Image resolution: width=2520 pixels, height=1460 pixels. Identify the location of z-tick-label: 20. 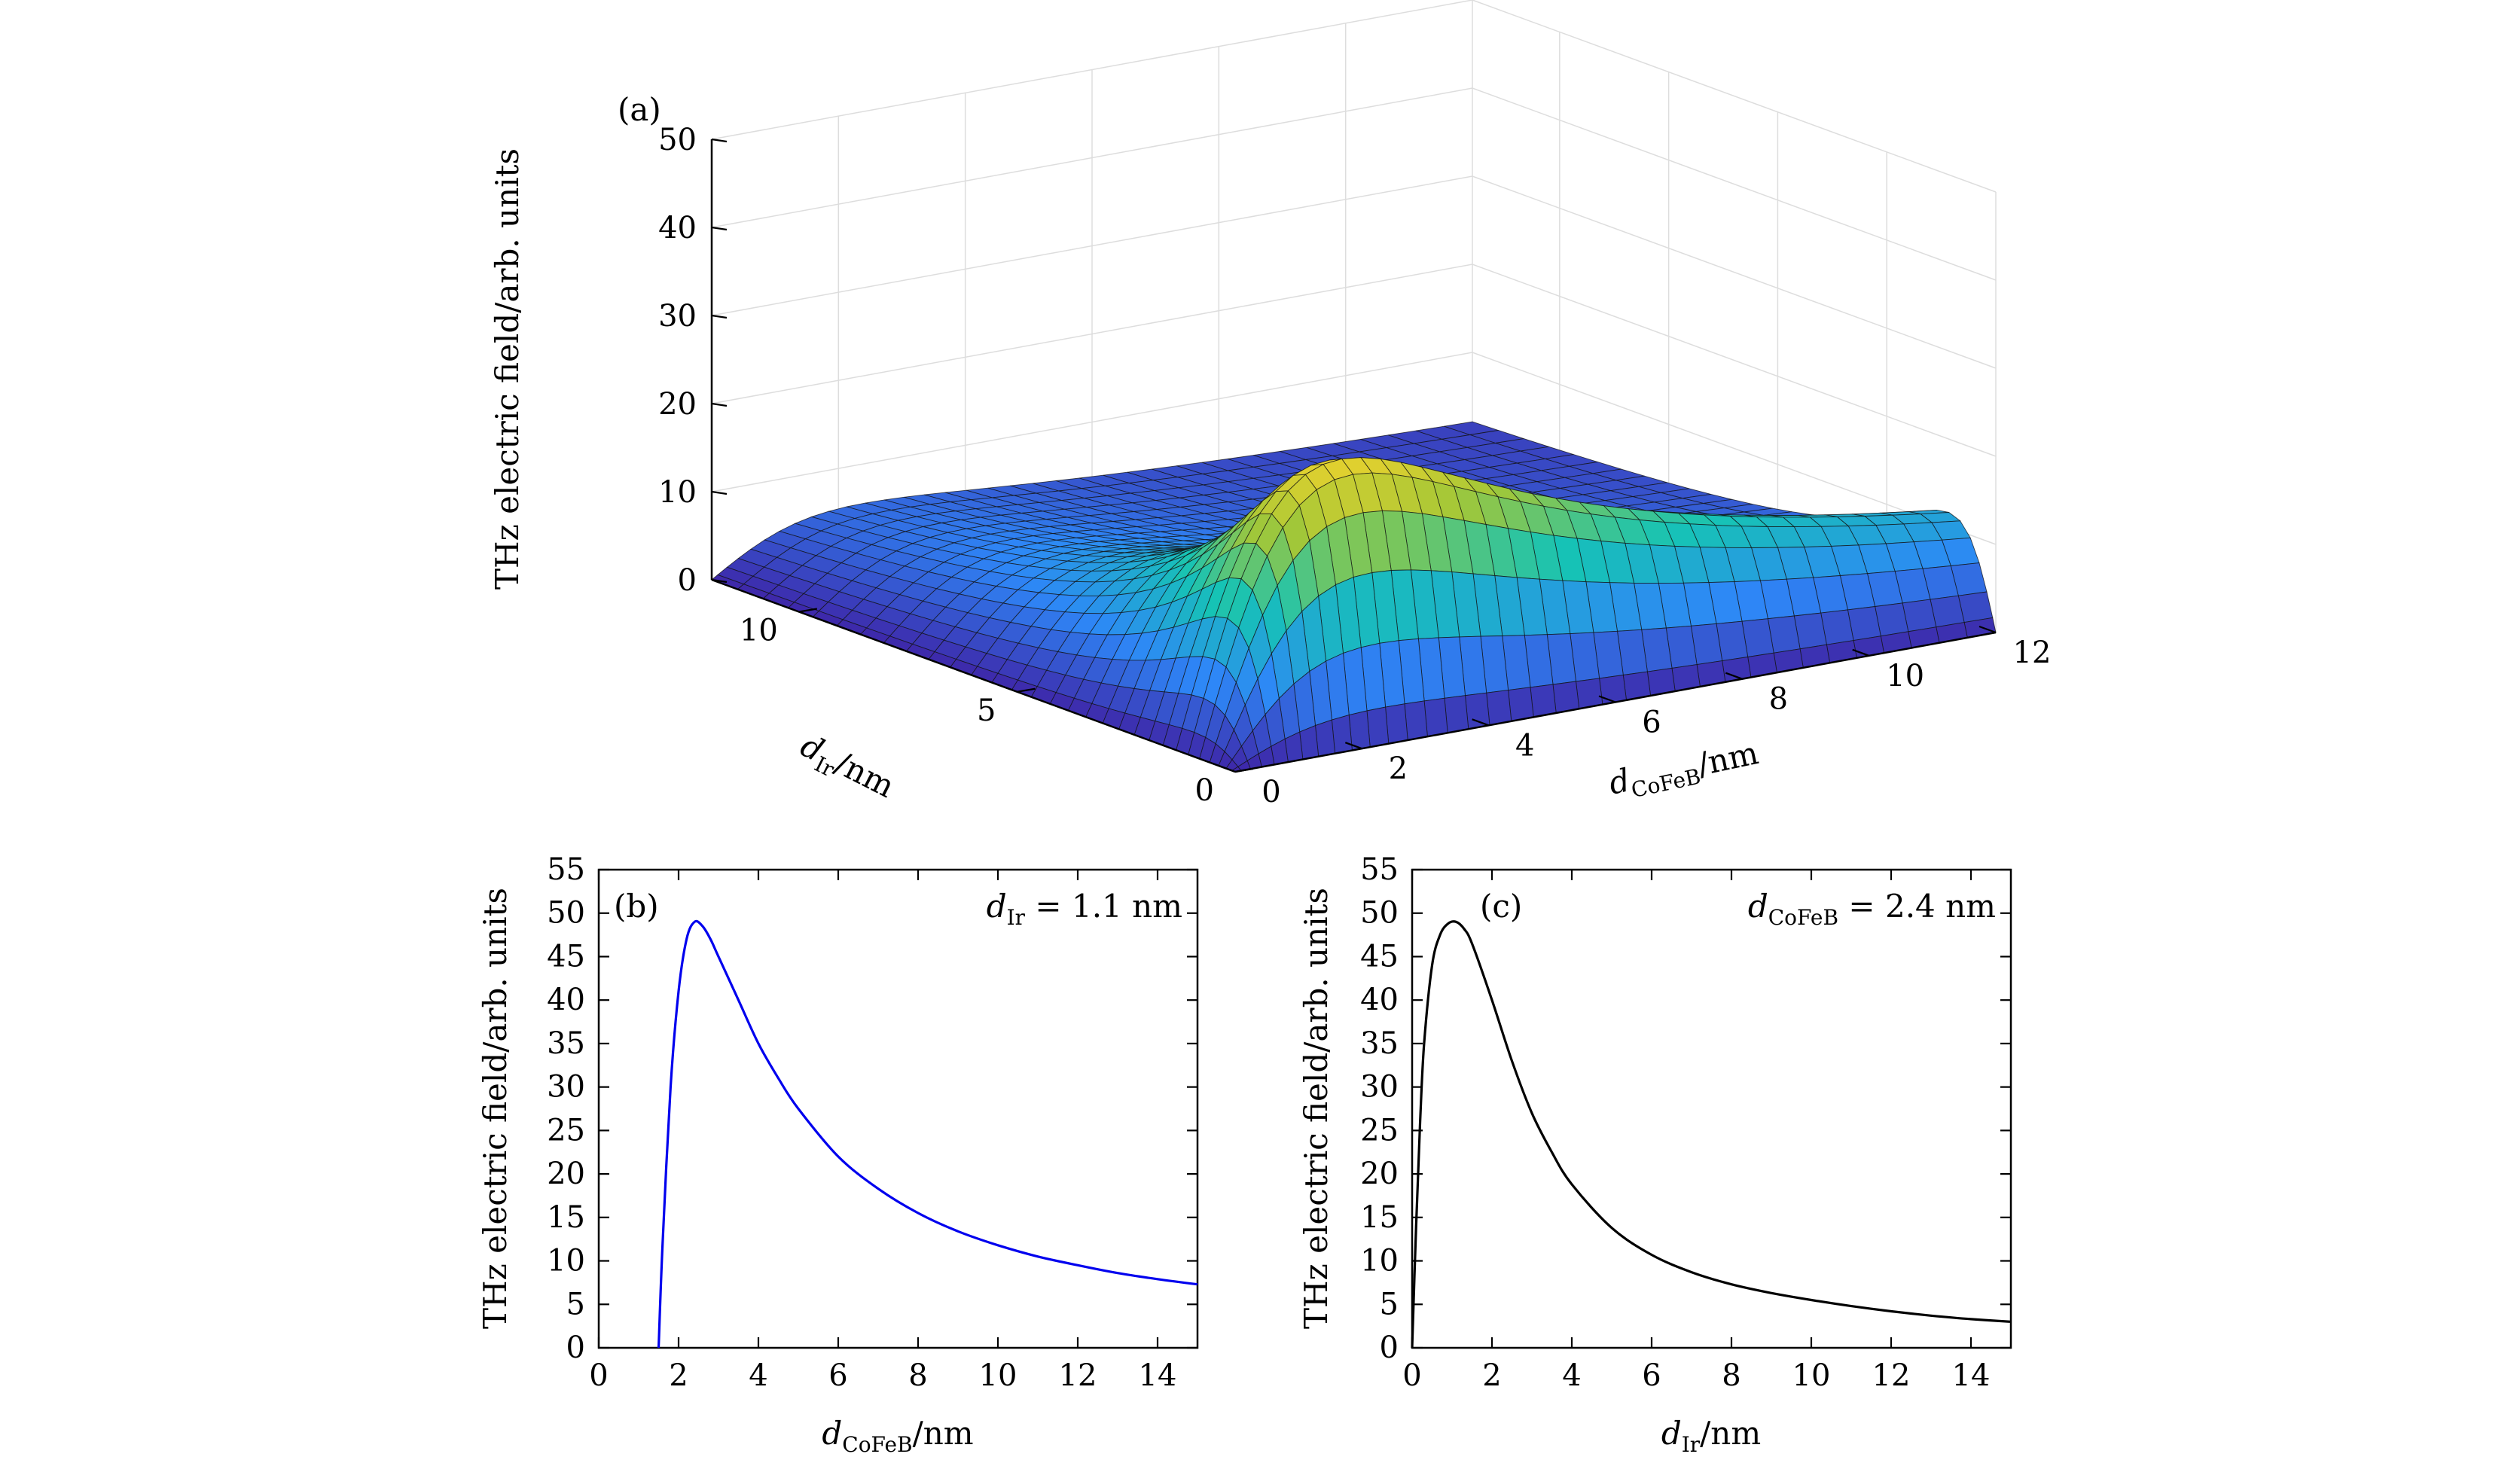
(677, 404).